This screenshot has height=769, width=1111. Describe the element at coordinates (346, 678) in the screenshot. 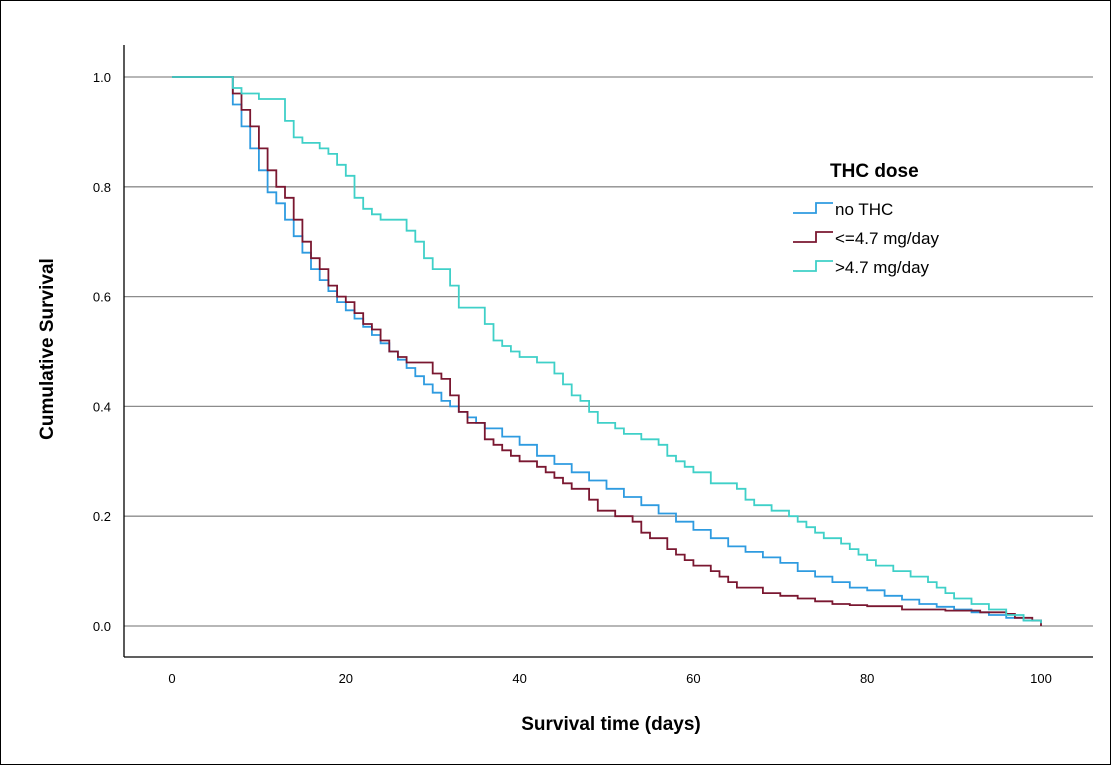

I see `x-tick-label: 20` at that location.